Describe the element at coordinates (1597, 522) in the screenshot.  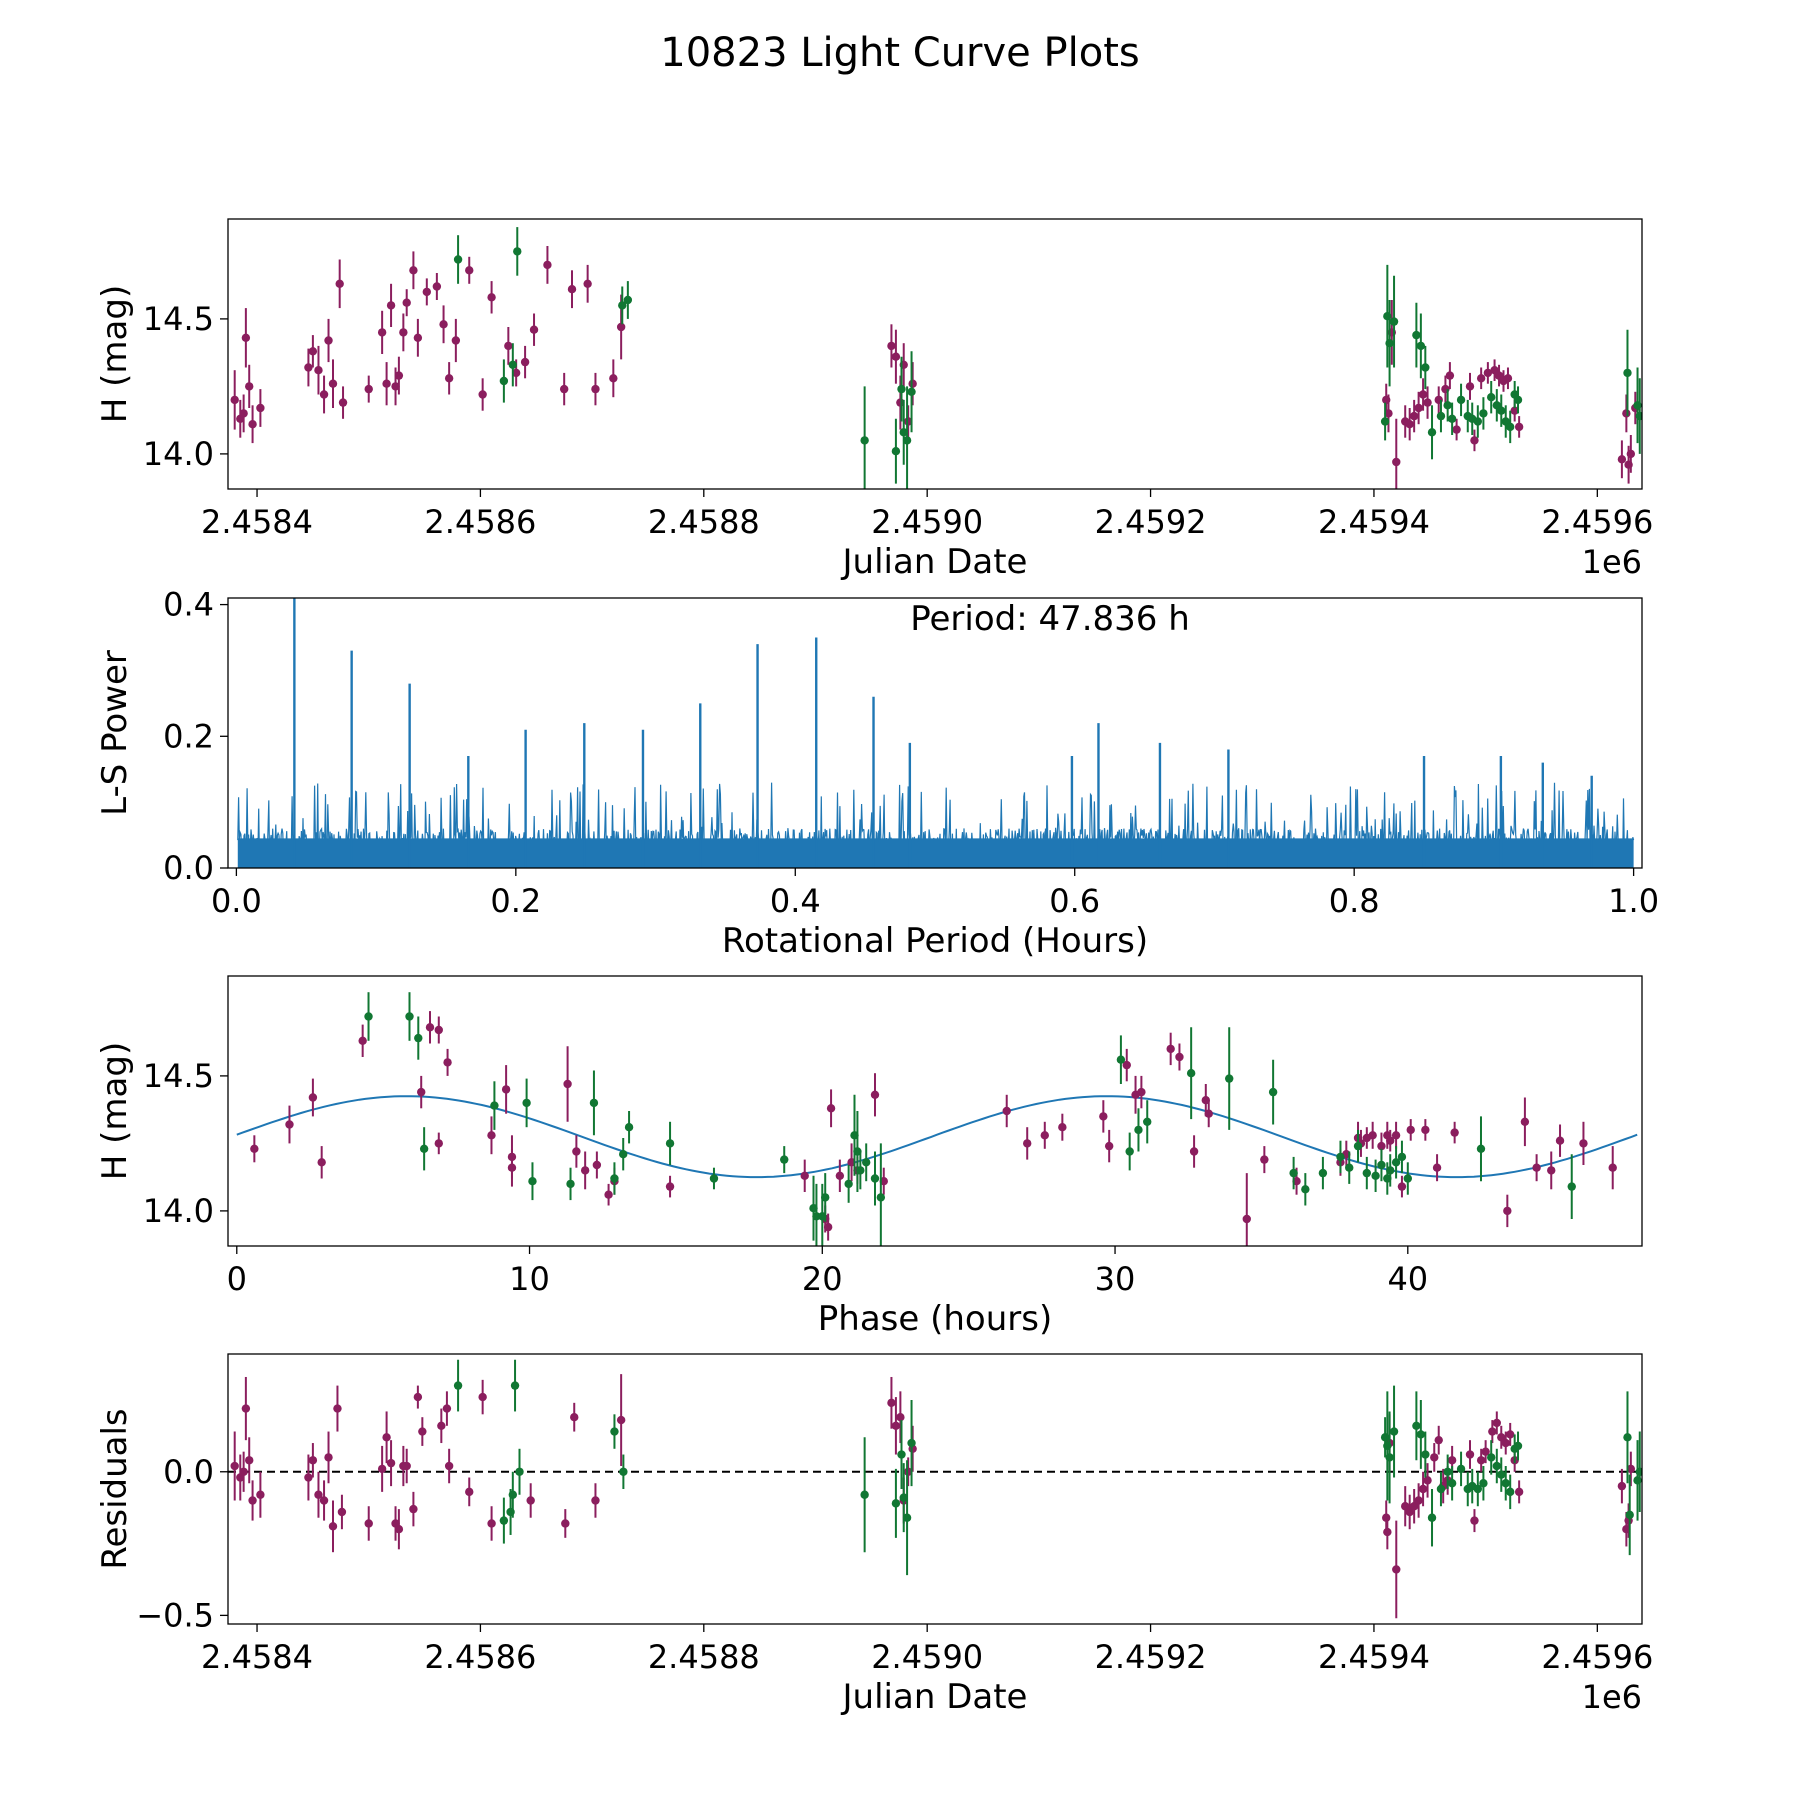
I see `x-tick-label: 2.4596` at that location.